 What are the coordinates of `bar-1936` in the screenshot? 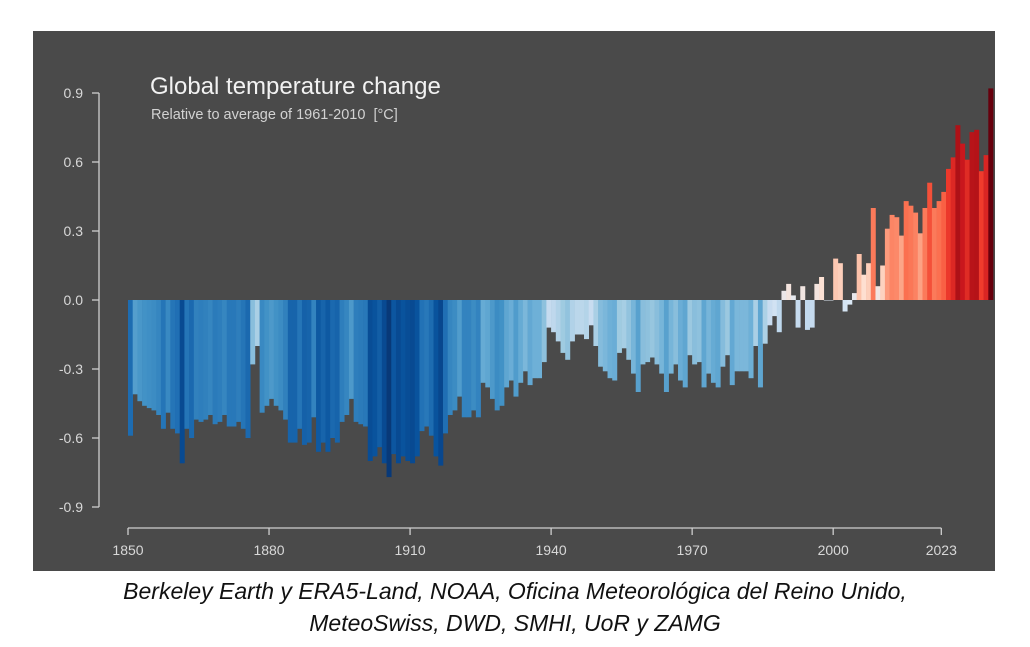 It's located at (535, 339).